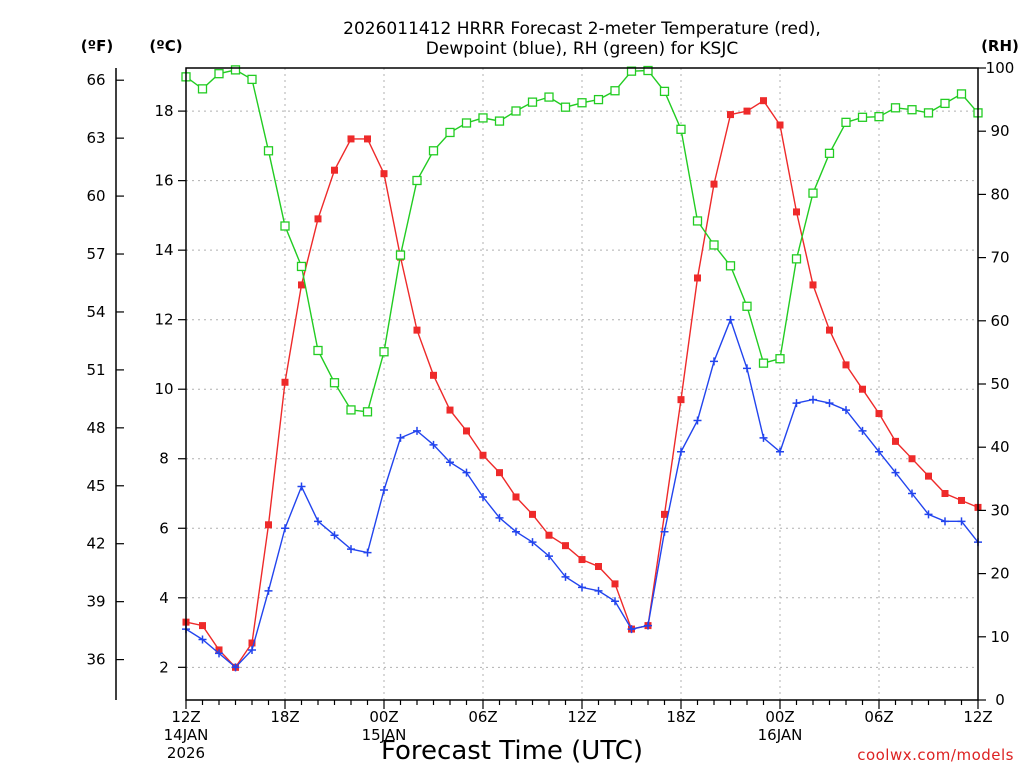 This screenshot has height=773, width=1024. Describe the element at coordinates (1000, 68) in the screenshot. I see `rh-tick-label: 100` at that location.